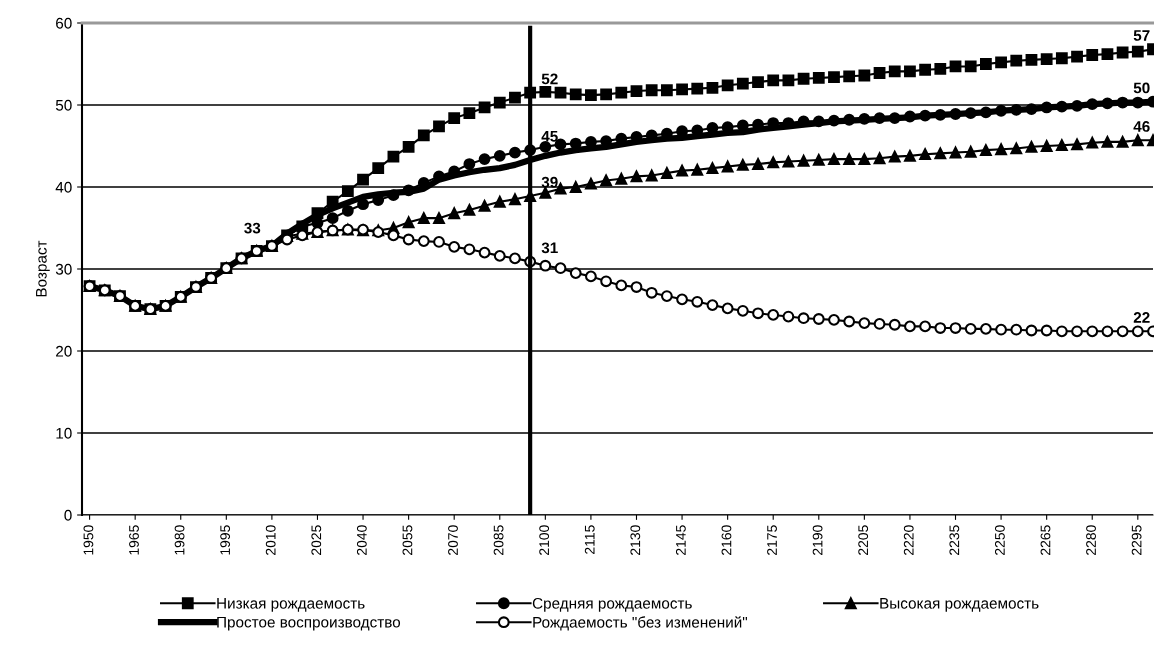 The width and height of the screenshot is (1154, 671). I want to click on legend-label: Простое воспроизводство, so click(309, 623).